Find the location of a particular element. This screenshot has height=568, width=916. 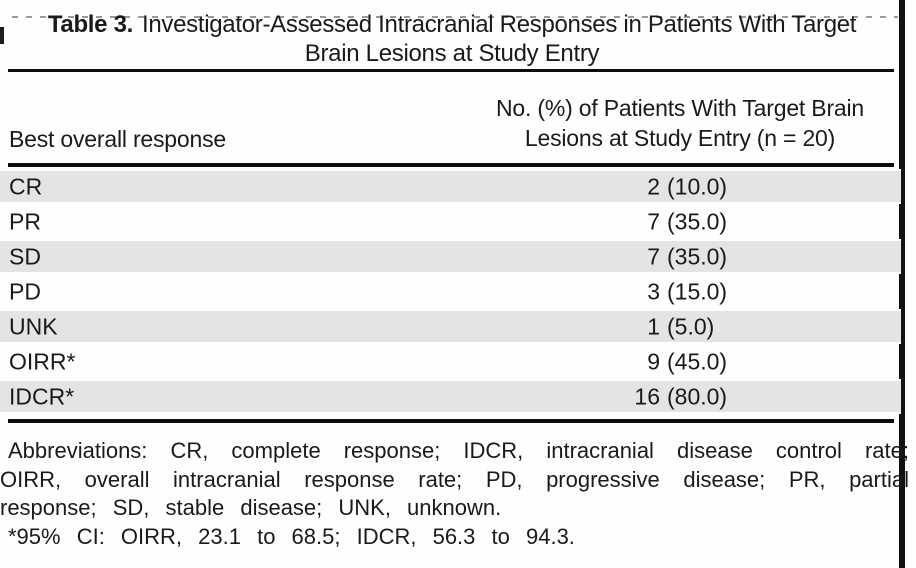

row-label: CR is located at coordinates (26, 186).